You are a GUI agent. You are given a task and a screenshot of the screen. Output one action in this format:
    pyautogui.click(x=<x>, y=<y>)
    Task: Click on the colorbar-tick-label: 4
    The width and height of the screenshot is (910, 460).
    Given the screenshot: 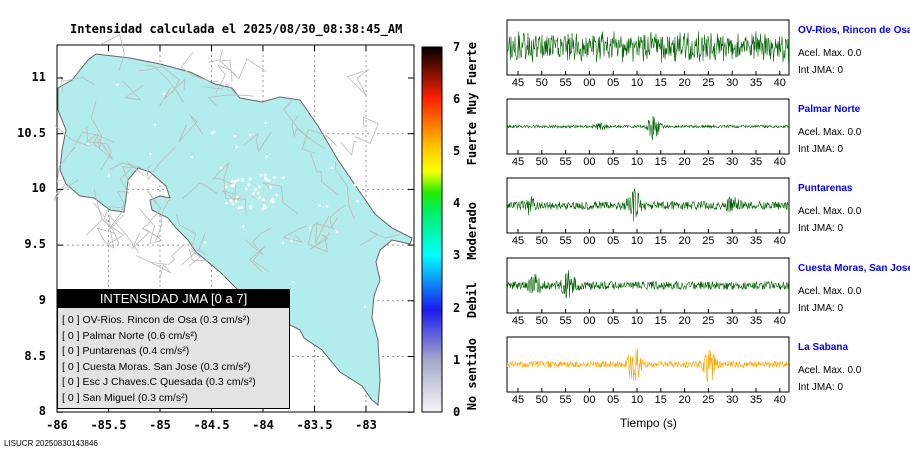 What is the action you would take?
    pyautogui.click(x=457, y=203)
    